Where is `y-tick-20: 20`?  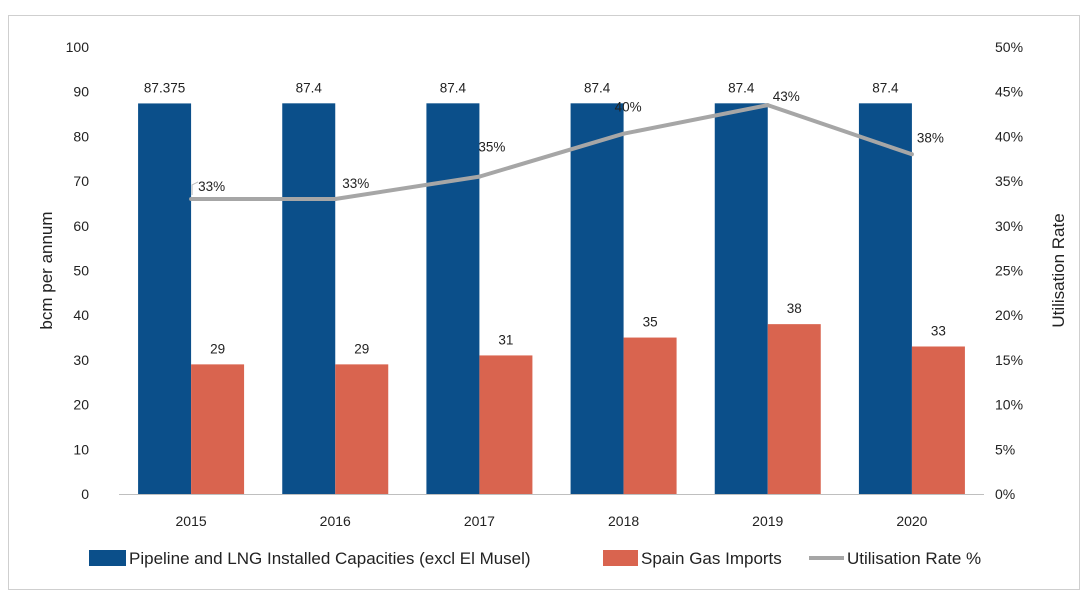 y-tick-20: 20 is located at coordinates (81, 405).